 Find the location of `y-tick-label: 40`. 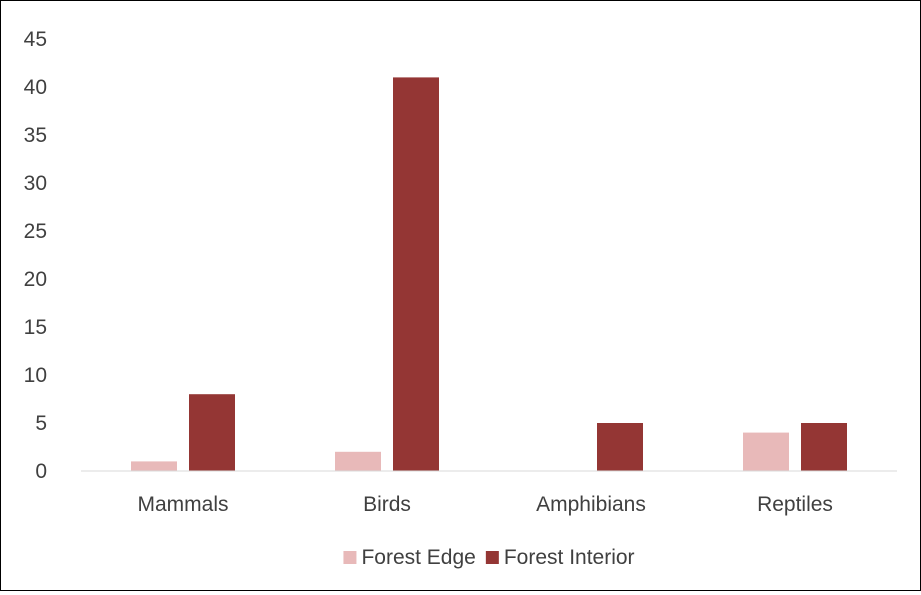

y-tick-label: 40 is located at coordinates (35, 87).